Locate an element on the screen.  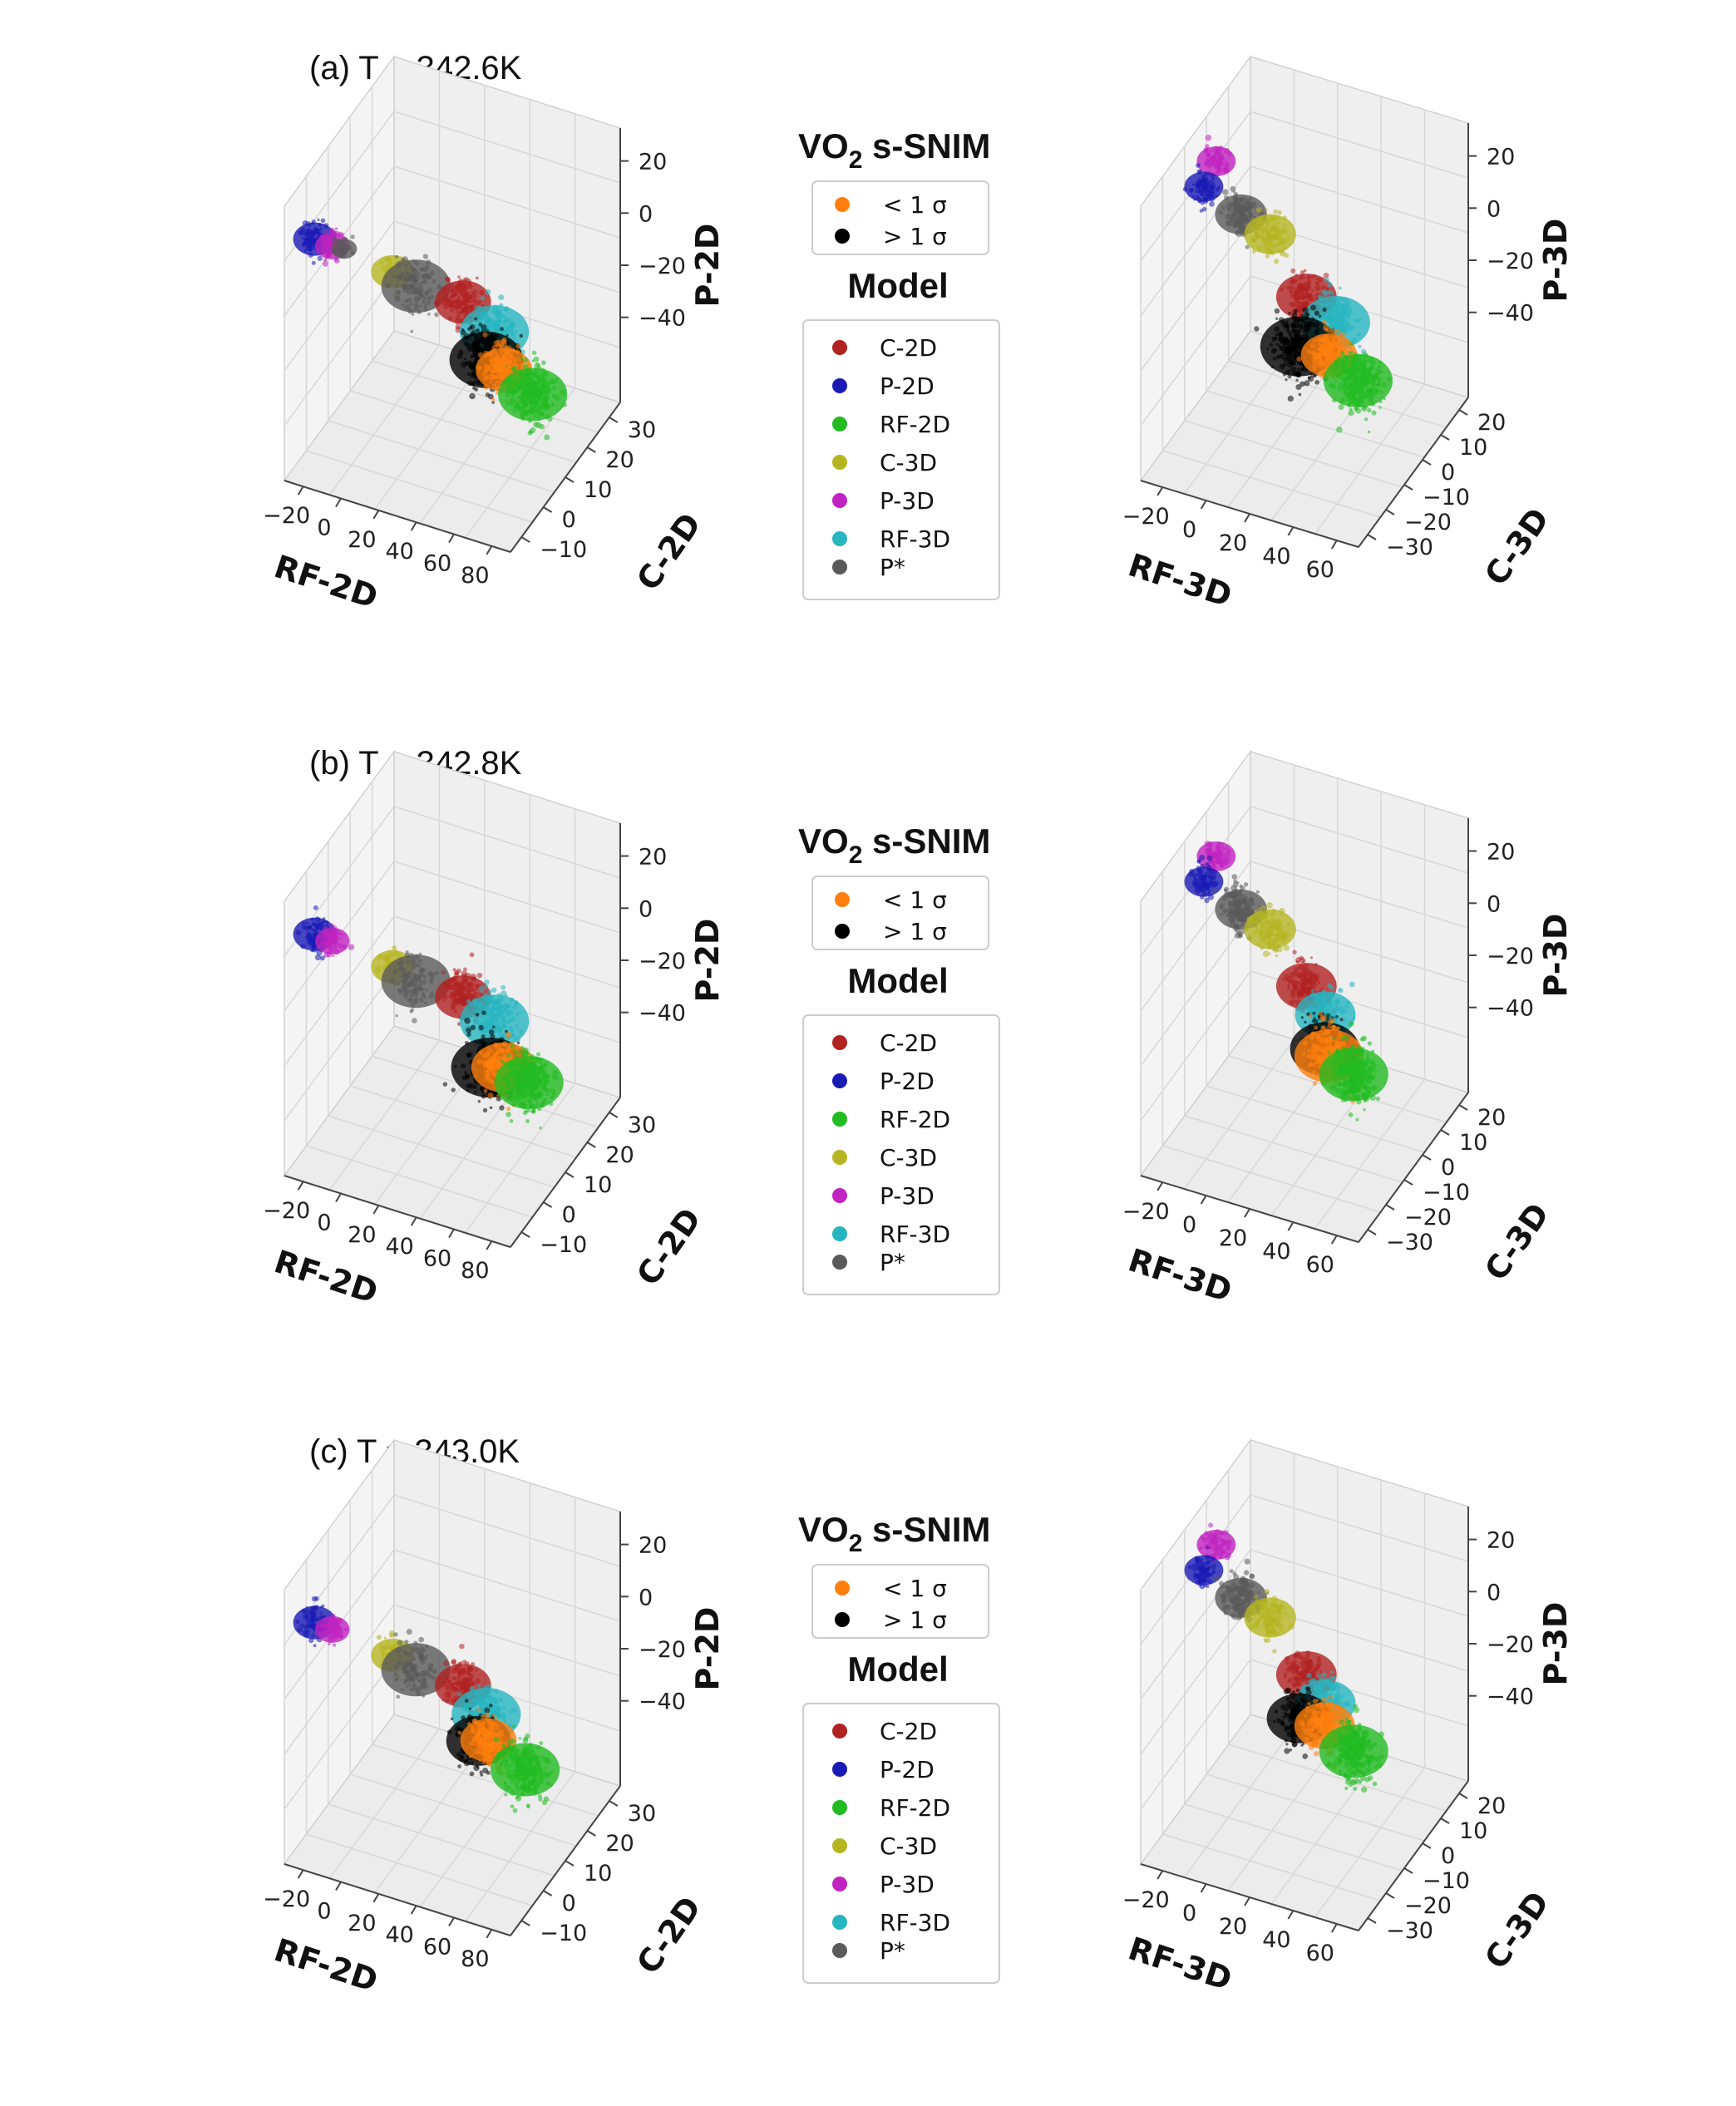
z-tick-label: −20 is located at coordinates (662, 962).